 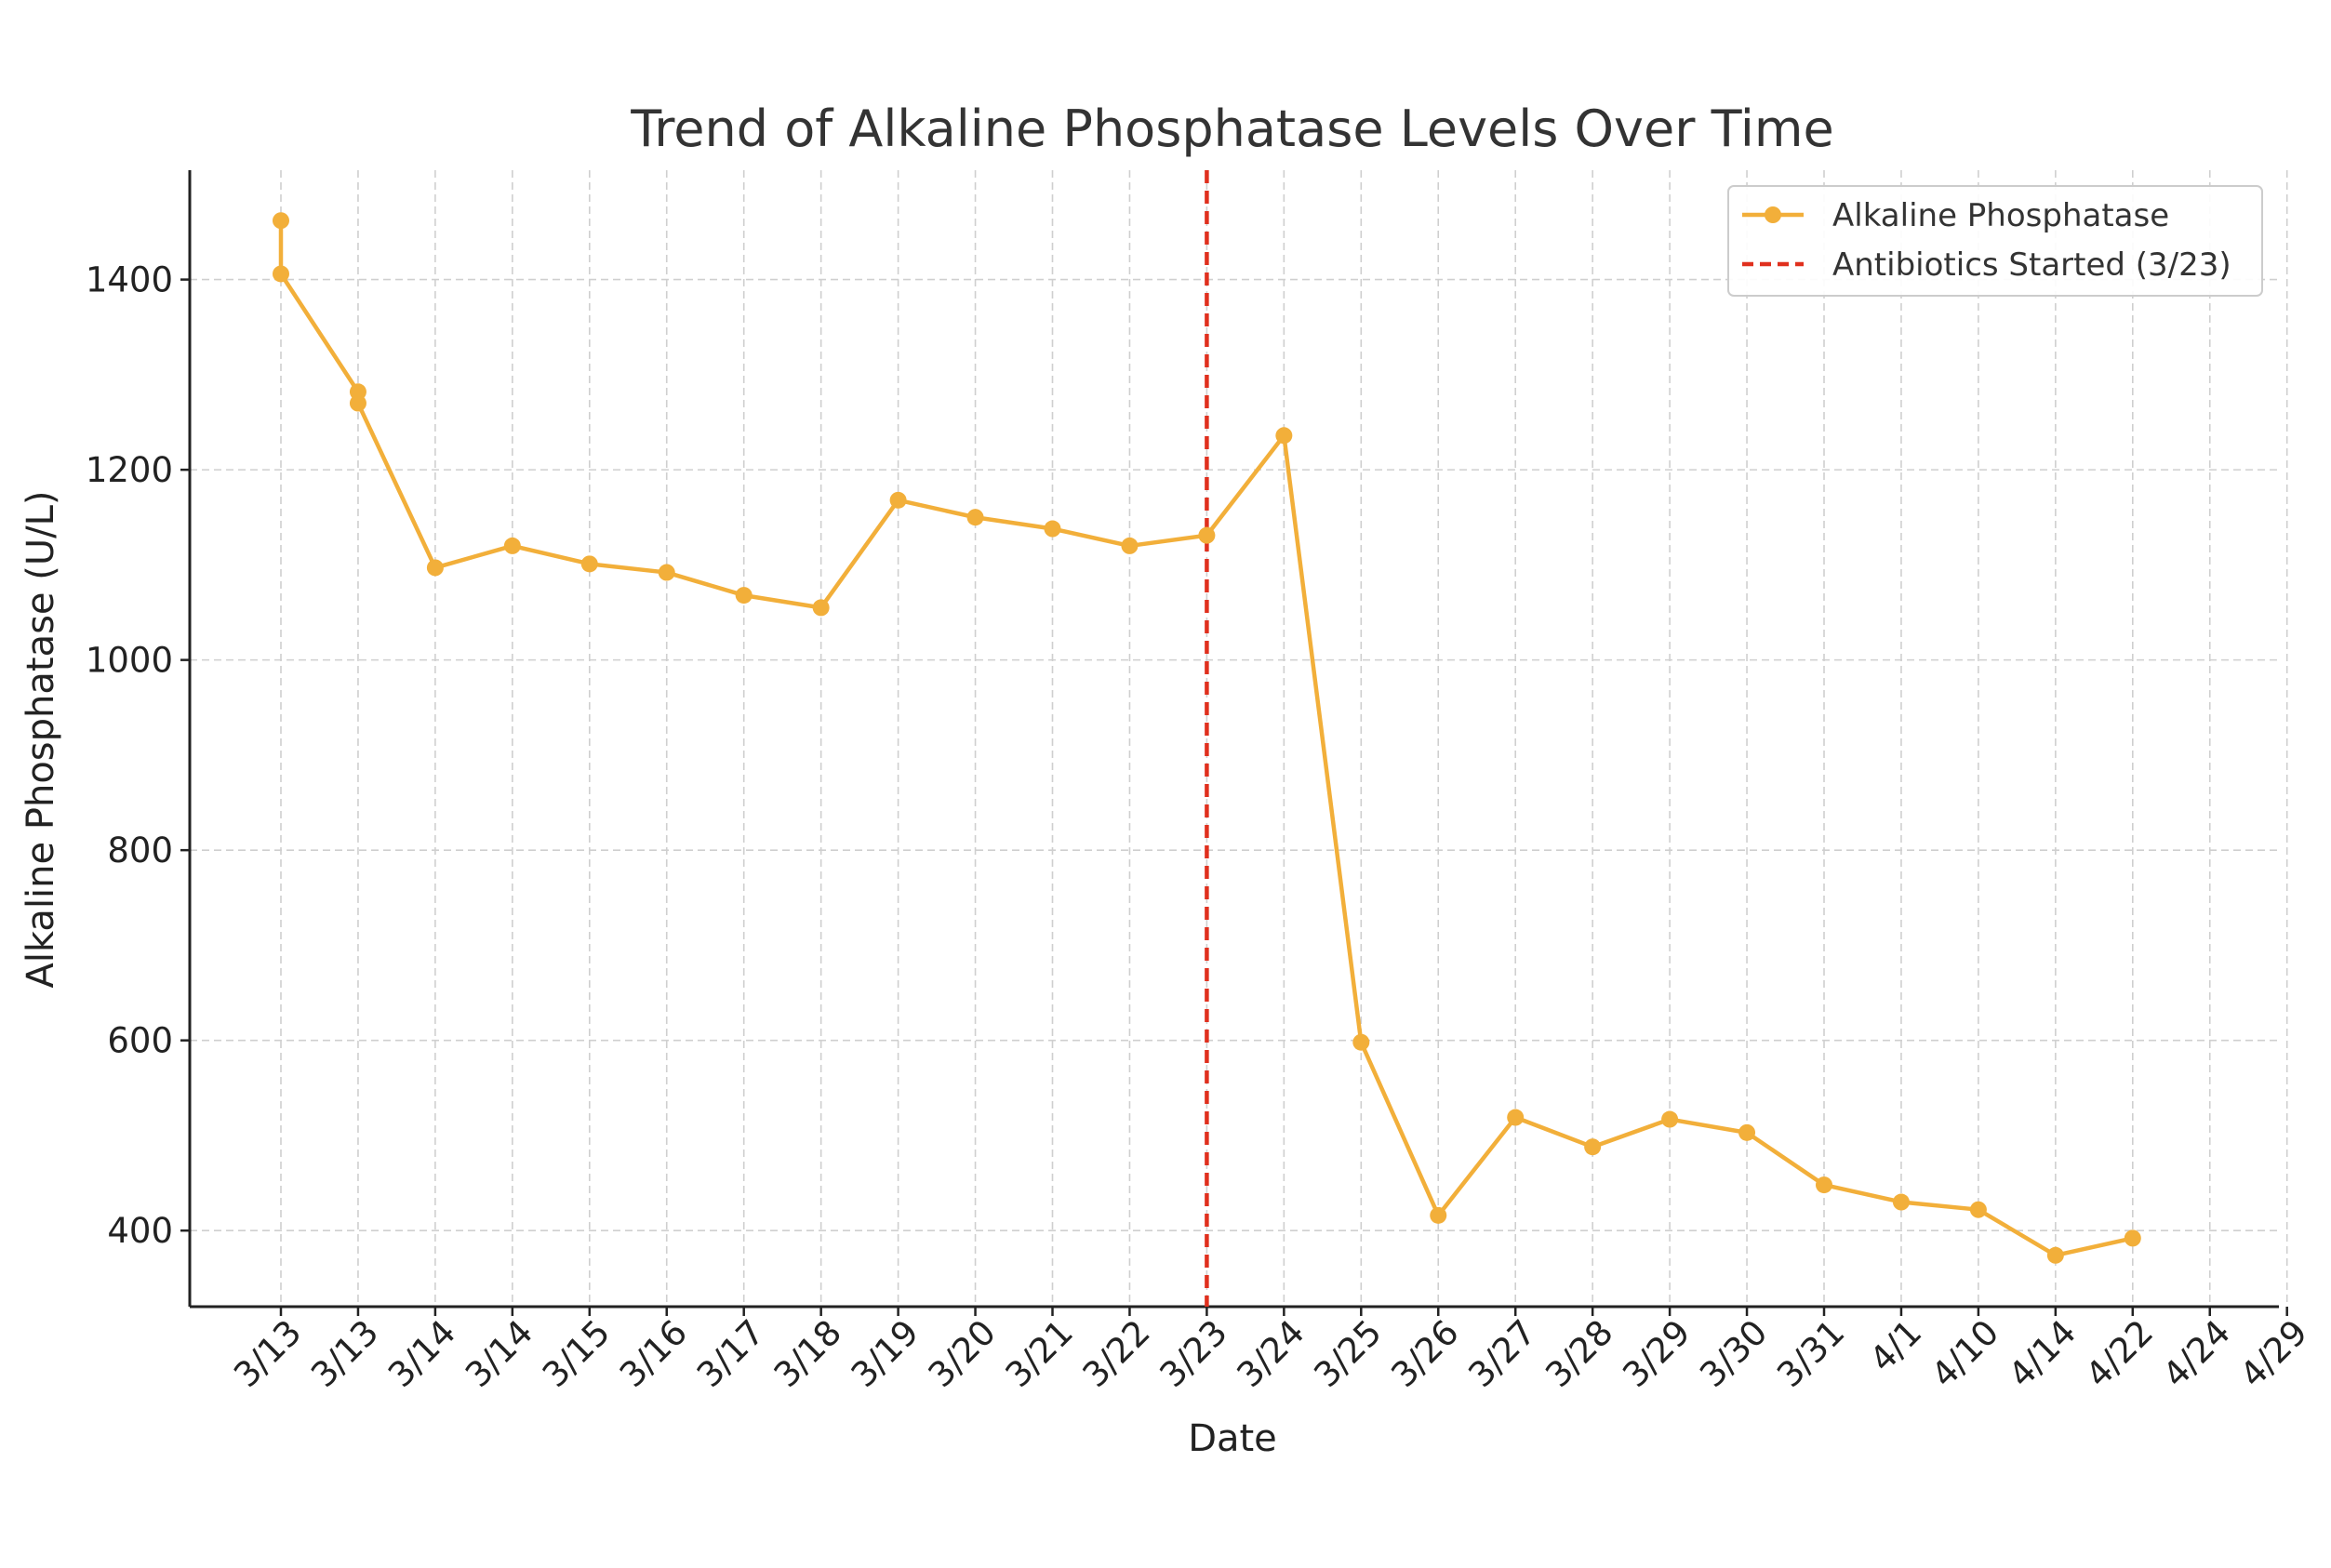 I want to click on x-tick-label: 4/24, so click(x=2196, y=1353).